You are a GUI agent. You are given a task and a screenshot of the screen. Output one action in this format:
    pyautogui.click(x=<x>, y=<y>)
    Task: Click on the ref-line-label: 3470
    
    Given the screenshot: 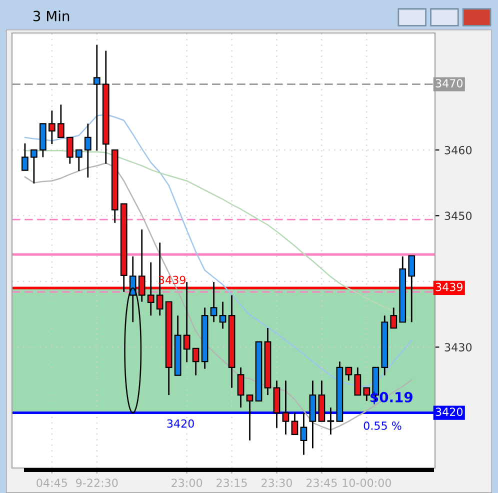 What is the action you would take?
    pyautogui.click(x=449, y=83)
    